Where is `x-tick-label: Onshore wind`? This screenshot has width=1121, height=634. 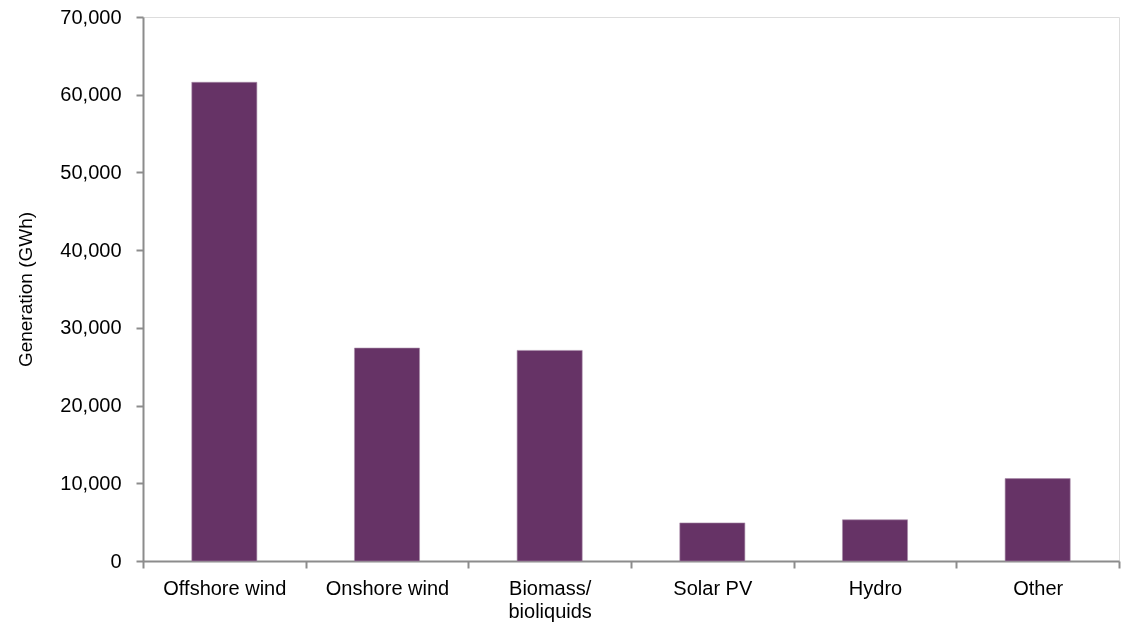 x-tick-label: Onshore wind is located at coordinates (387, 587).